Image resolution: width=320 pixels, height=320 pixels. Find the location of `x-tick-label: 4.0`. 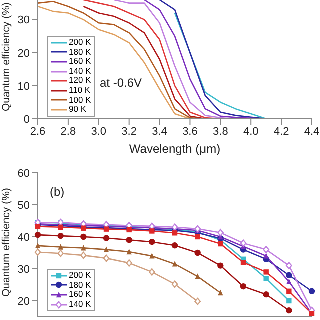

x-tick-label: 4.0 is located at coordinates (251, 132).